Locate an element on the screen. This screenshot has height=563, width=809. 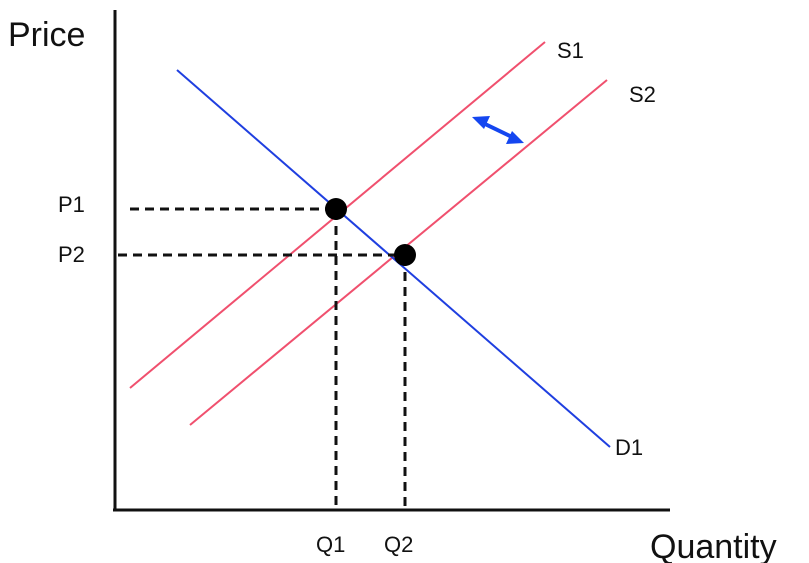
curve-label-s2: S2 is located at coordinates (642, 94).